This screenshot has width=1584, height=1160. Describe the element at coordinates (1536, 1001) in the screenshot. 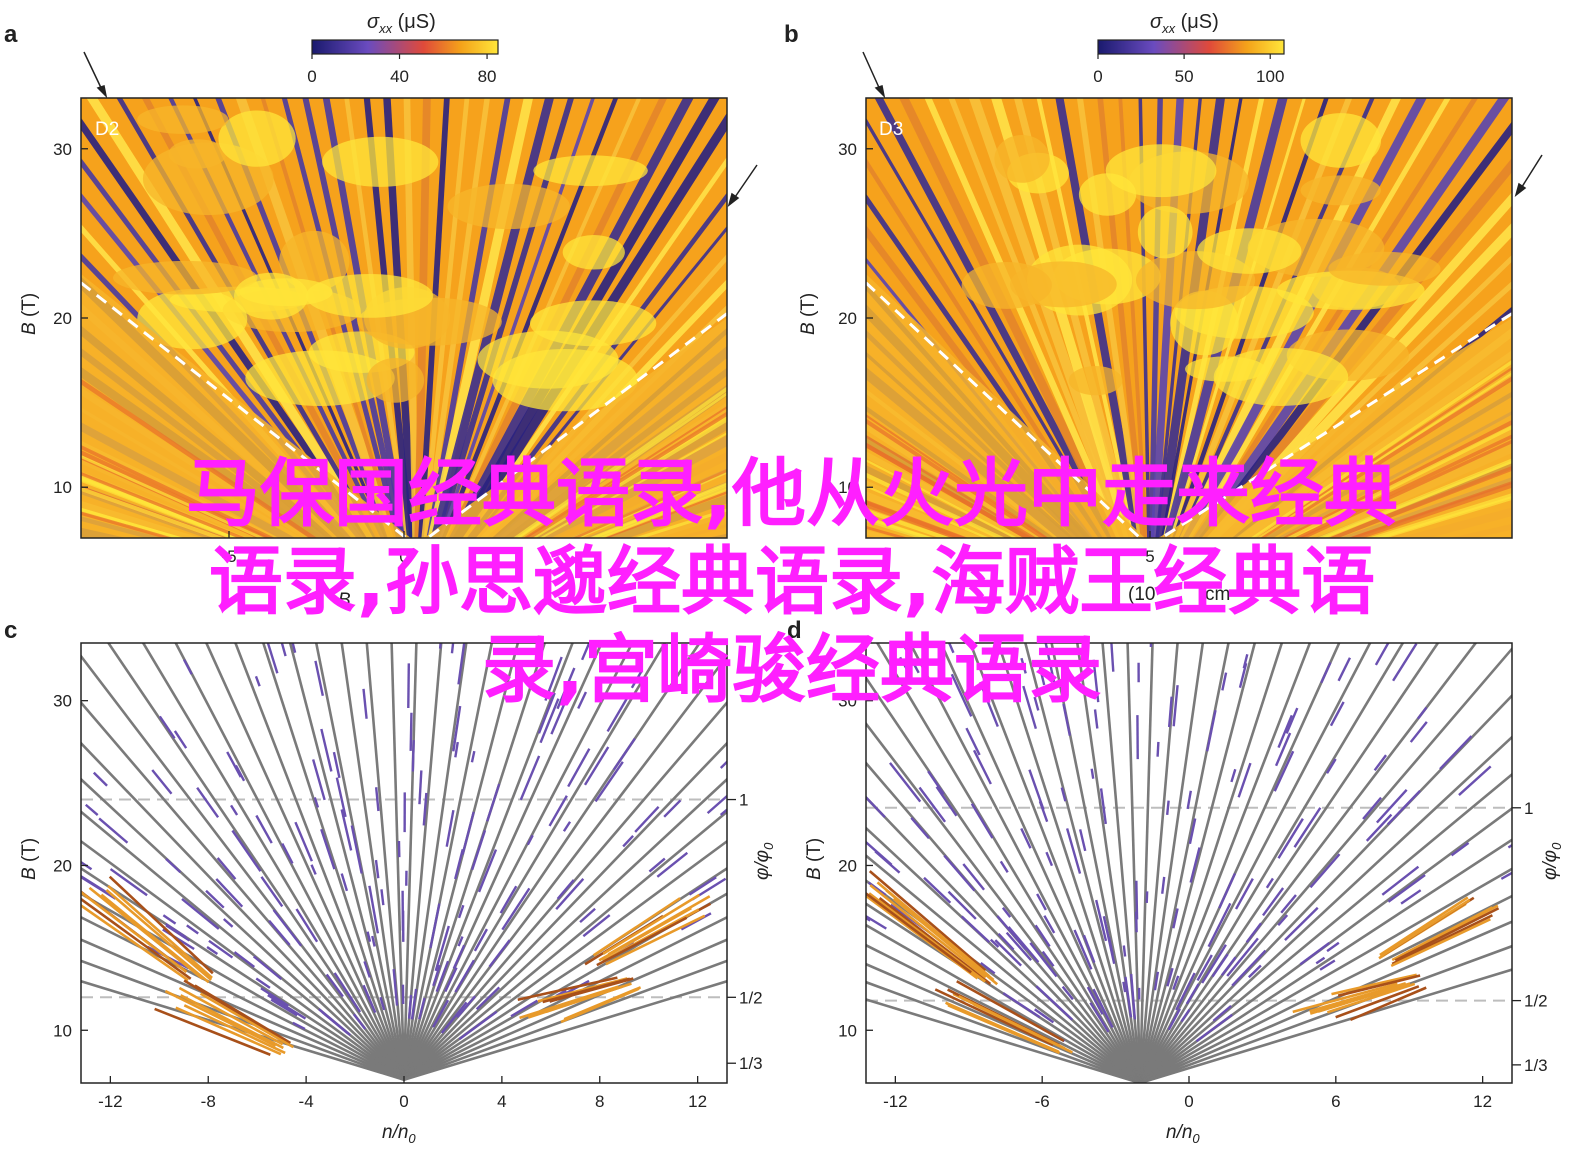

I see `right-tick-label: 1/2` at that location.